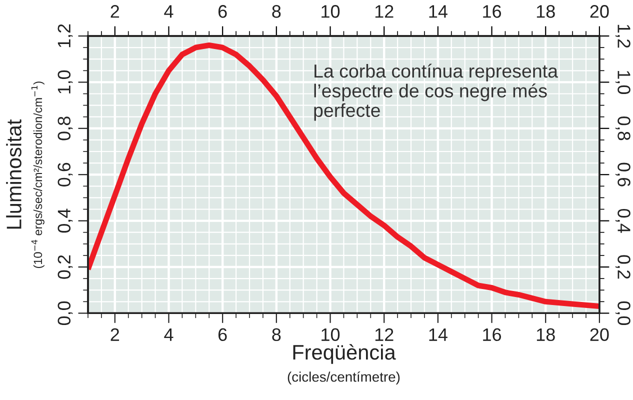 This screenshot has height=400, width=633. I want to click on x2-tick-label: 20, so click(599, 11).